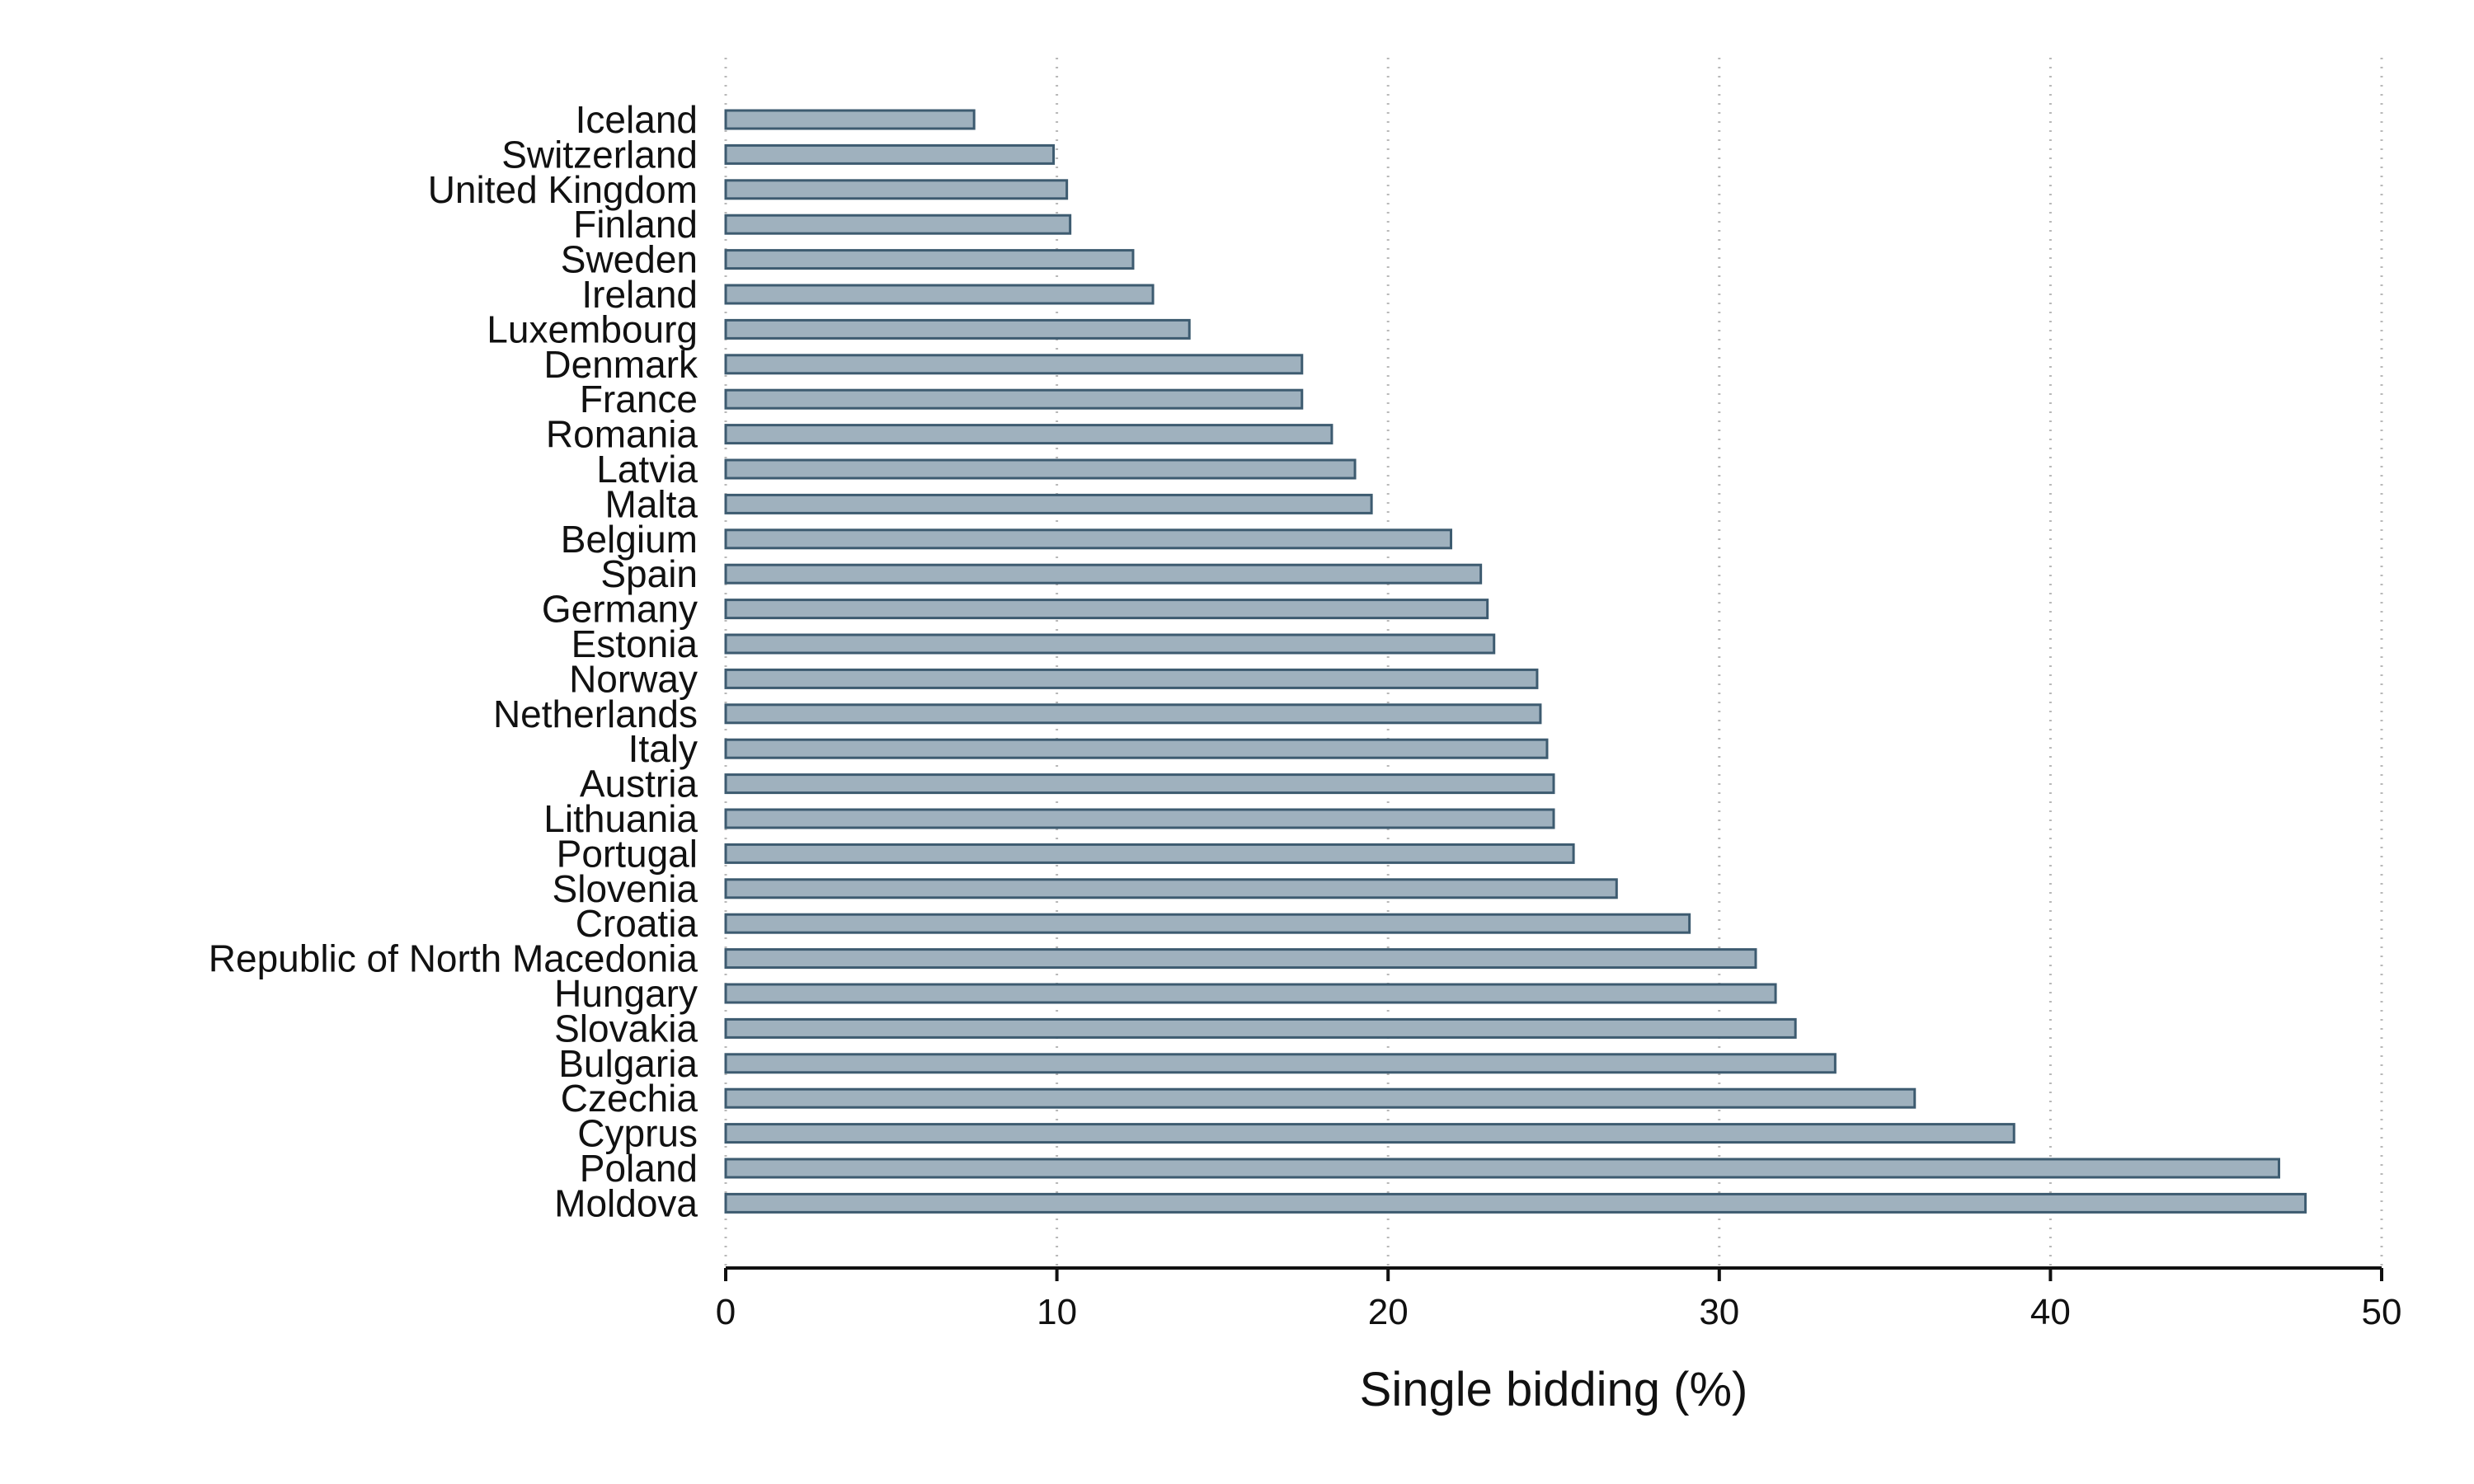 This screenshot has width=2474, height=1484. I want to click on category-label-finland: Finland, so click(635, 224).